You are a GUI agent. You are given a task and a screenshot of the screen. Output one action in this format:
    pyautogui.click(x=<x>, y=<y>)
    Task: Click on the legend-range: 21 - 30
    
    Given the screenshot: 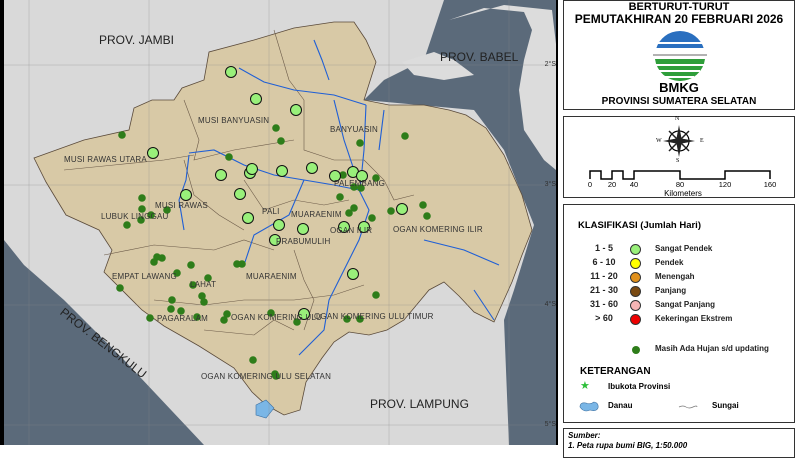 What is the action you would take?
    pyautogui.click(x=604, y=290)
    